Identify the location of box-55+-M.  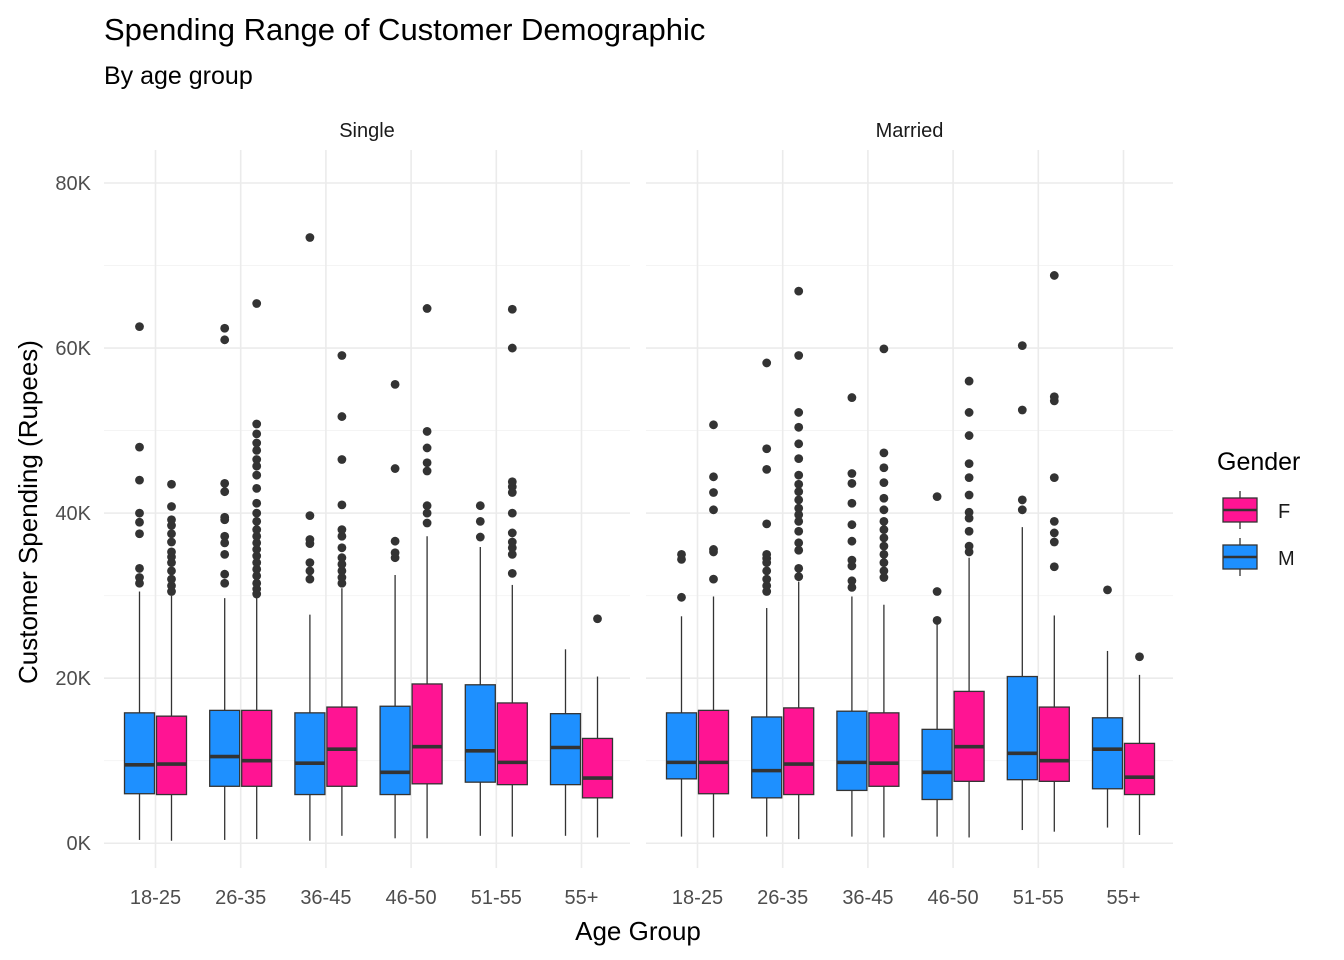
(565, 742).